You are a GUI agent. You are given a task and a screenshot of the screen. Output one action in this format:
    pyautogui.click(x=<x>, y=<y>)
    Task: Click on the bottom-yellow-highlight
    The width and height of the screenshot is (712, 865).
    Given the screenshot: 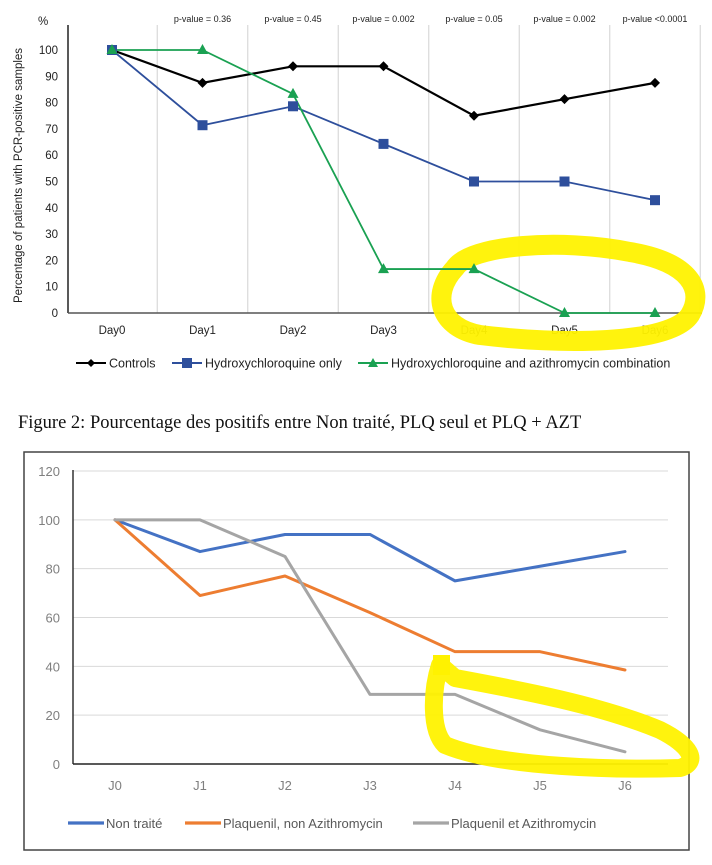 What is the action you would take?
    pyautogui.click(x=562, y=716)
    